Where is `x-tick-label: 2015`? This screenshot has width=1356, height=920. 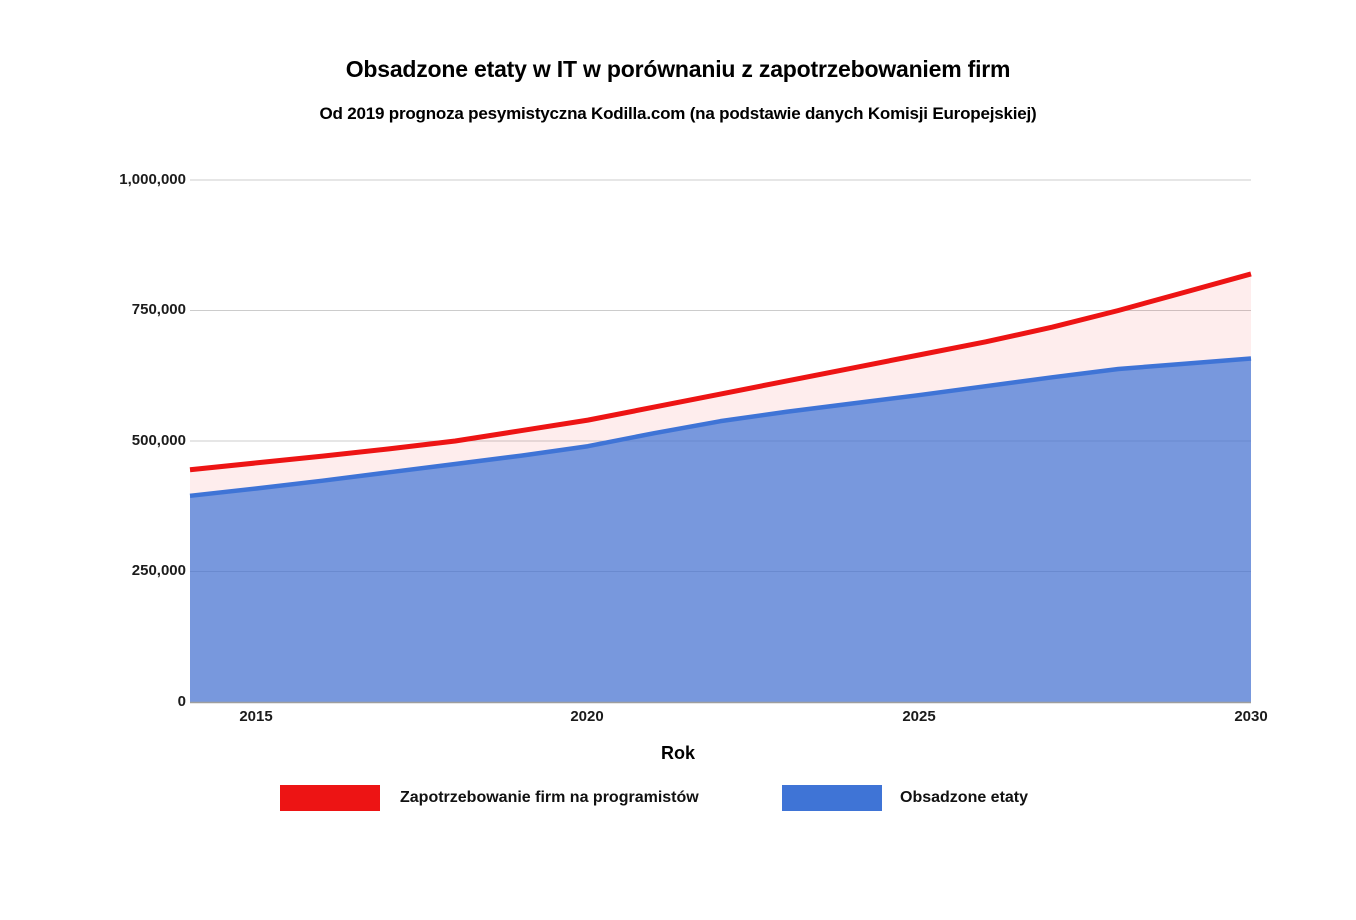
x-tick-label: 2015 is located at coordinates (256, 716).